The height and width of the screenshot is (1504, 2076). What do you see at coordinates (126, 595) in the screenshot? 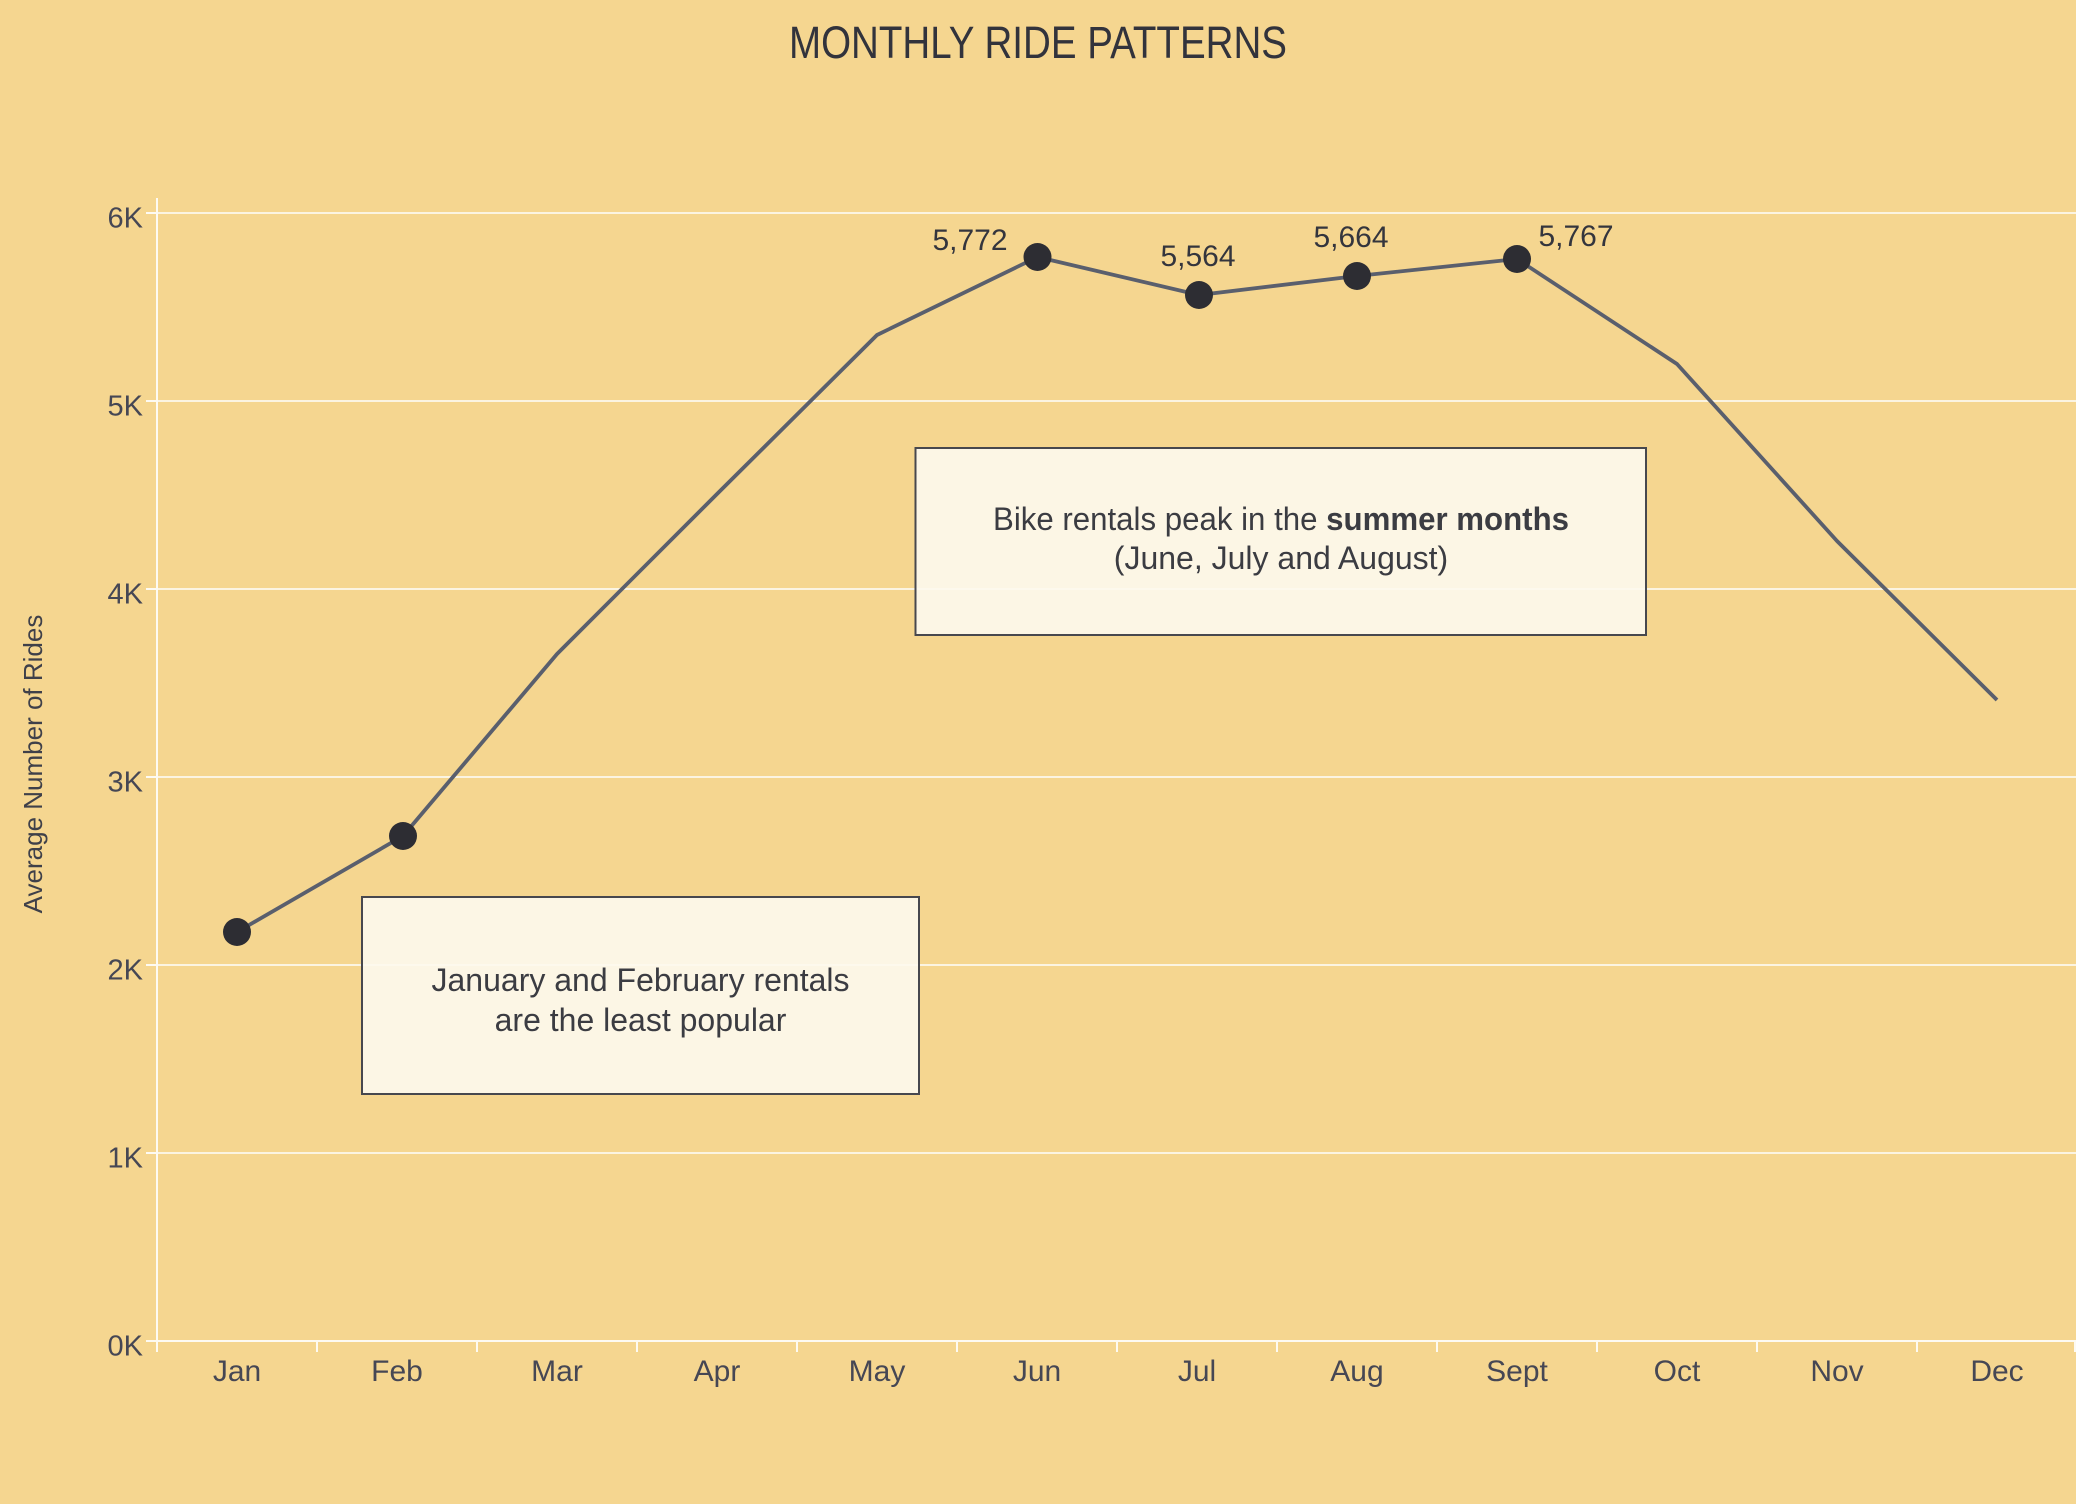
I see `svg-text: 4K` at bounding box center [126, 595].